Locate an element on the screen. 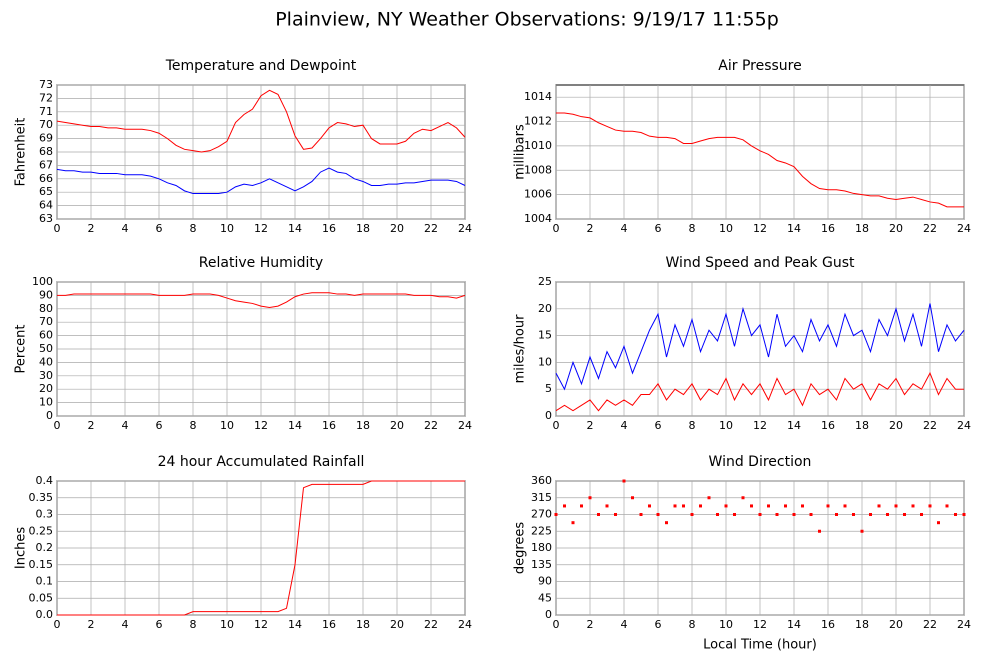  y-tick-label: 0.25 is located at coordinates (41, 530).